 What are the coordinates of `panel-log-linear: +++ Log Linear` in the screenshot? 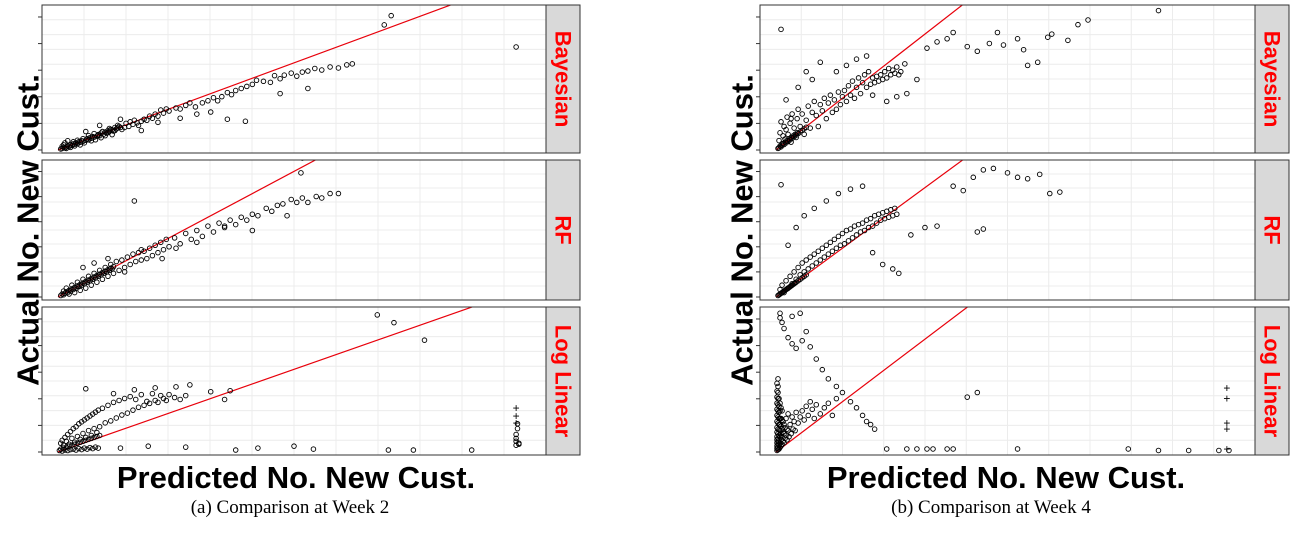 It's located at (309, 381).